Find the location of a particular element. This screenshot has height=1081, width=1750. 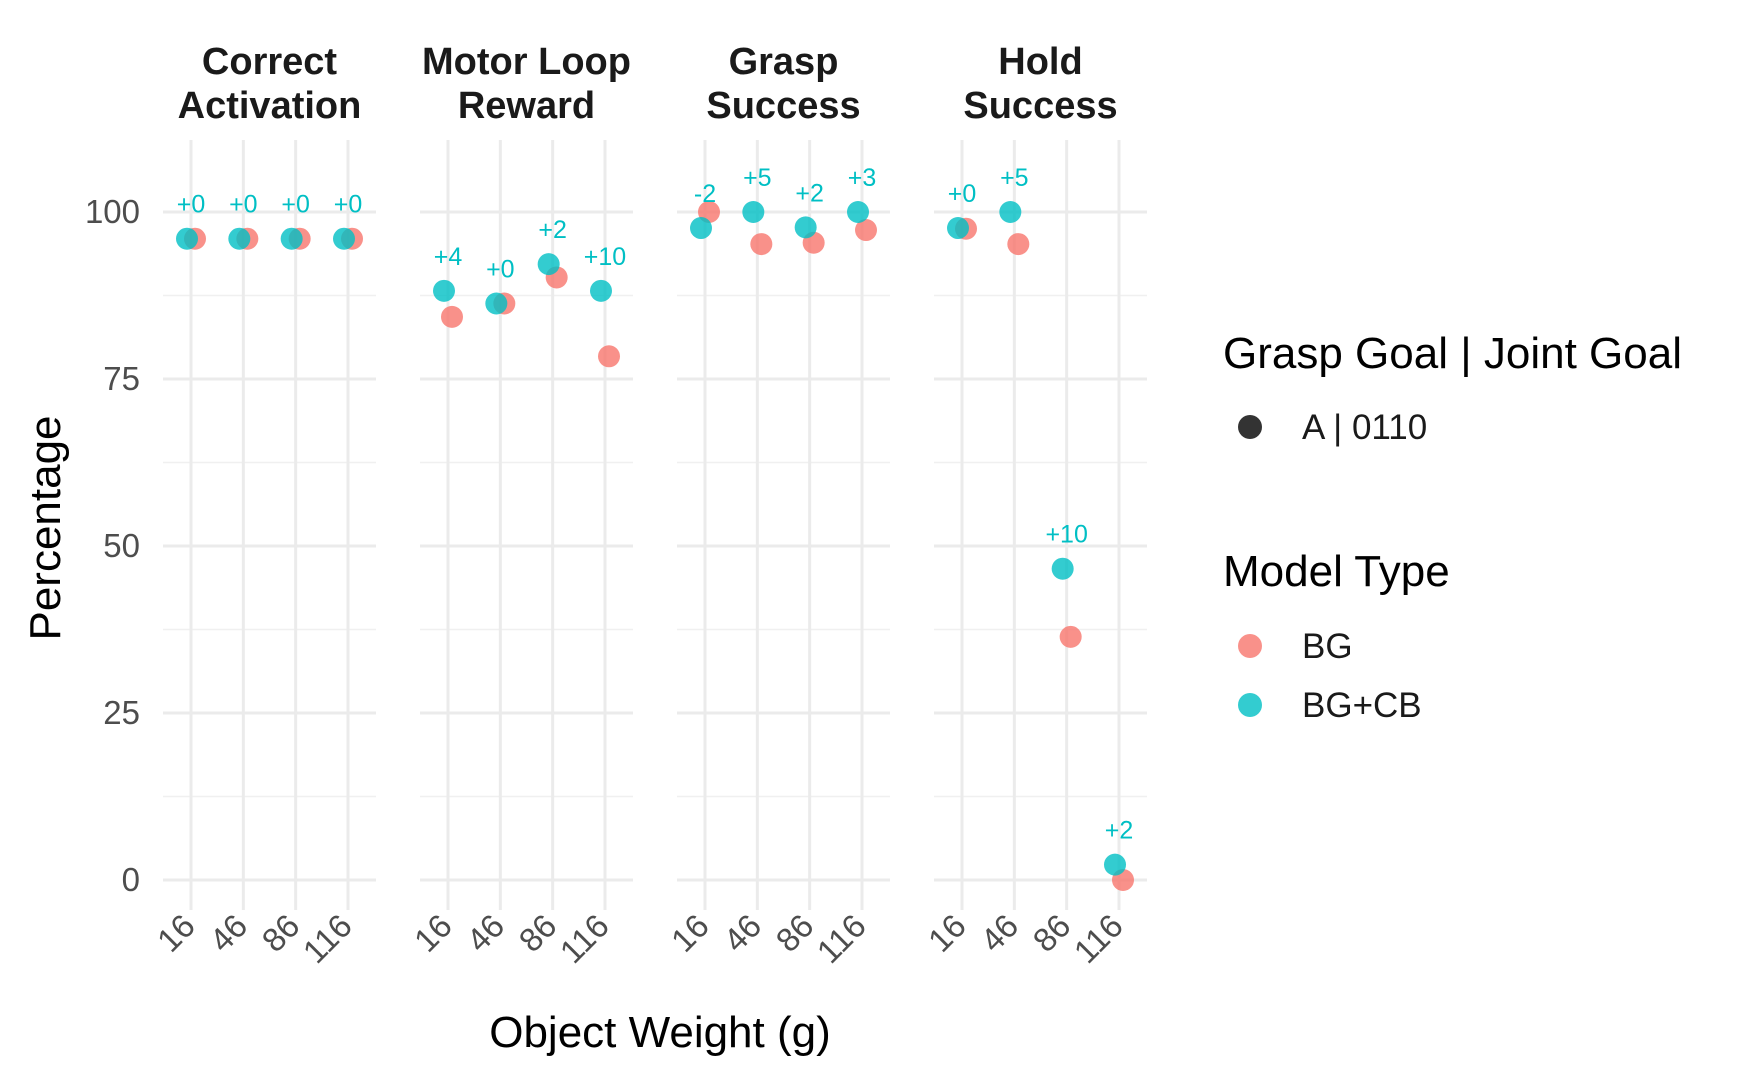

facet-title: Activation is located at coordinates (270, 106).